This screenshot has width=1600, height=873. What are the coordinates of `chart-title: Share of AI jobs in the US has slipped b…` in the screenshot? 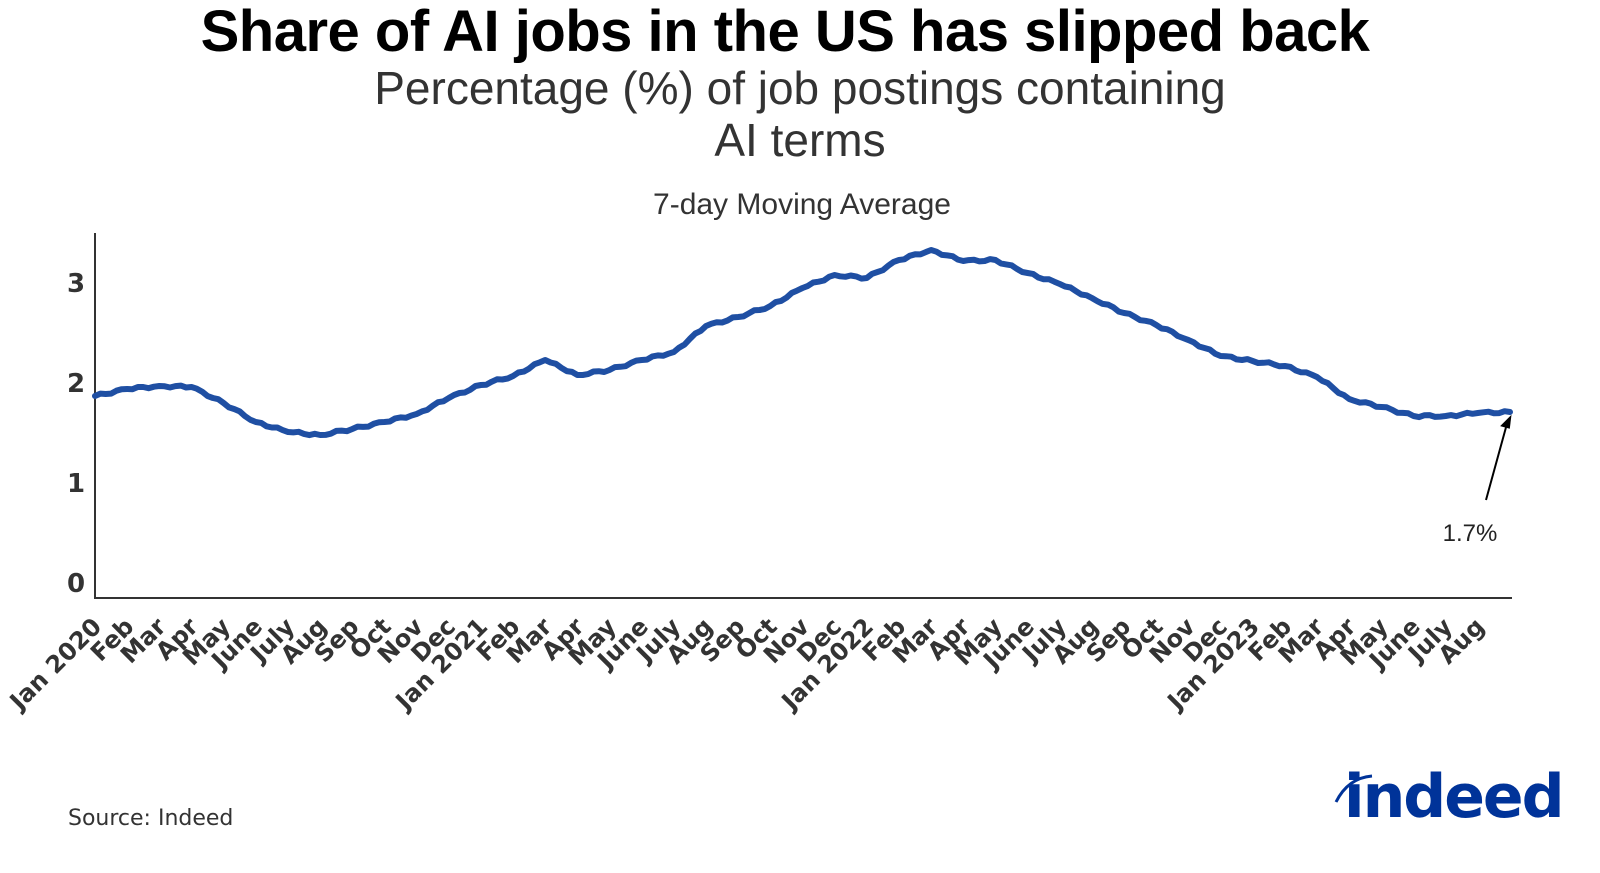 It's located at (785, 32).